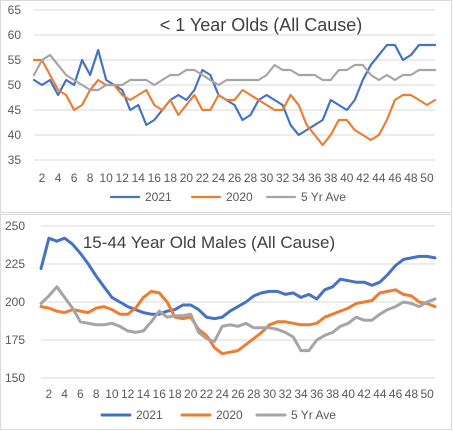 Image resolution: width=453 pixels, height=431 pixels. What do you see at coordinates (209, 242) in the screenshot?
I see `chart-title: 15-44 Year Old Males (All Cause)` at bounding box center [209, 242].